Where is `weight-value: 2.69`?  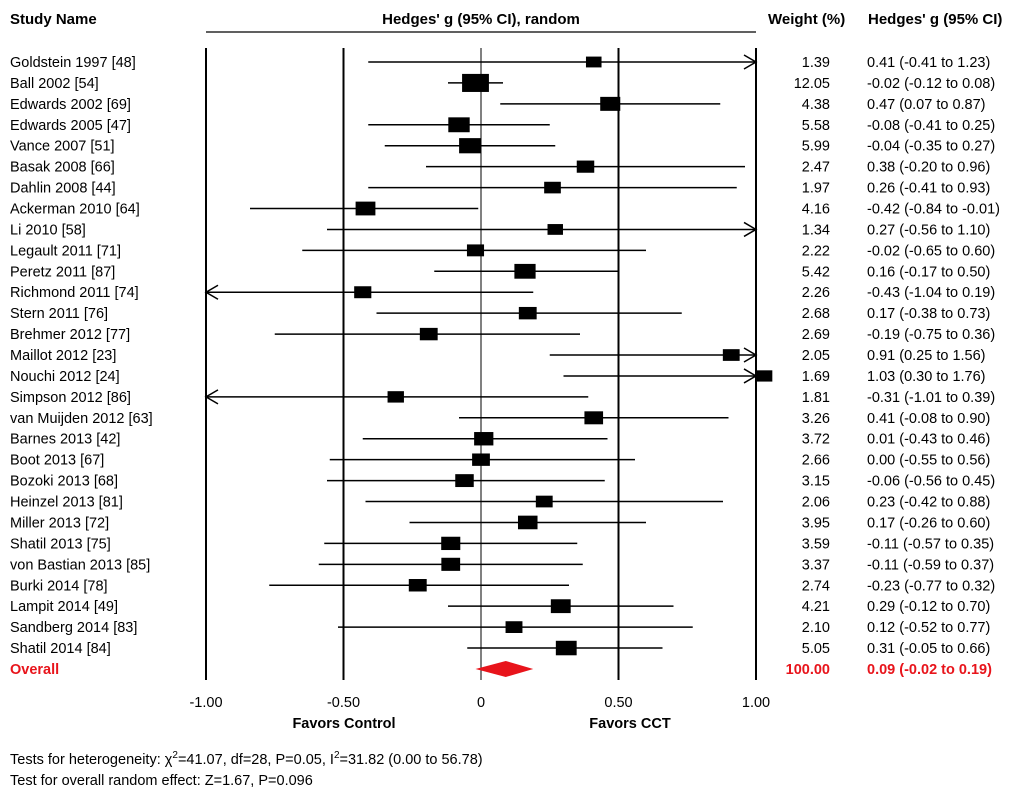 weight-value: 2.69 is located at coordinates (816, 335).